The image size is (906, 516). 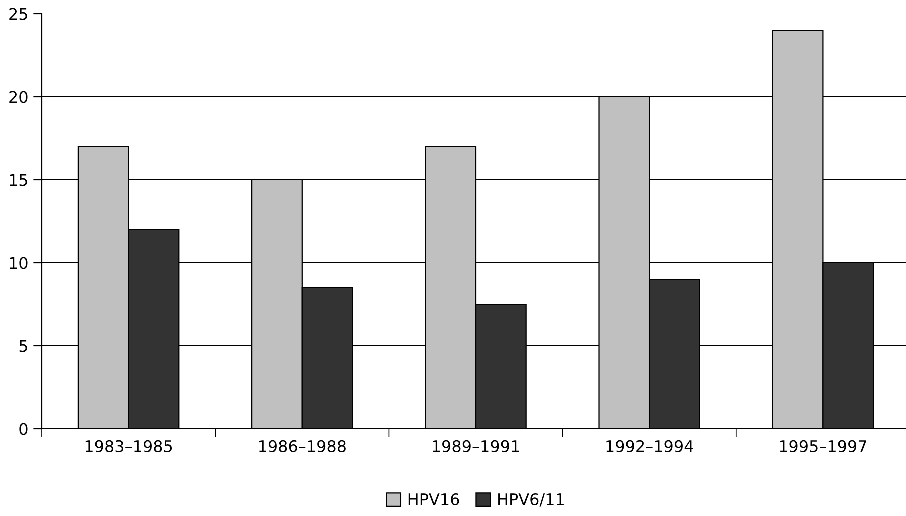 I want to click on x-tick-label: 1989–1991, so click(x=476, y=446).